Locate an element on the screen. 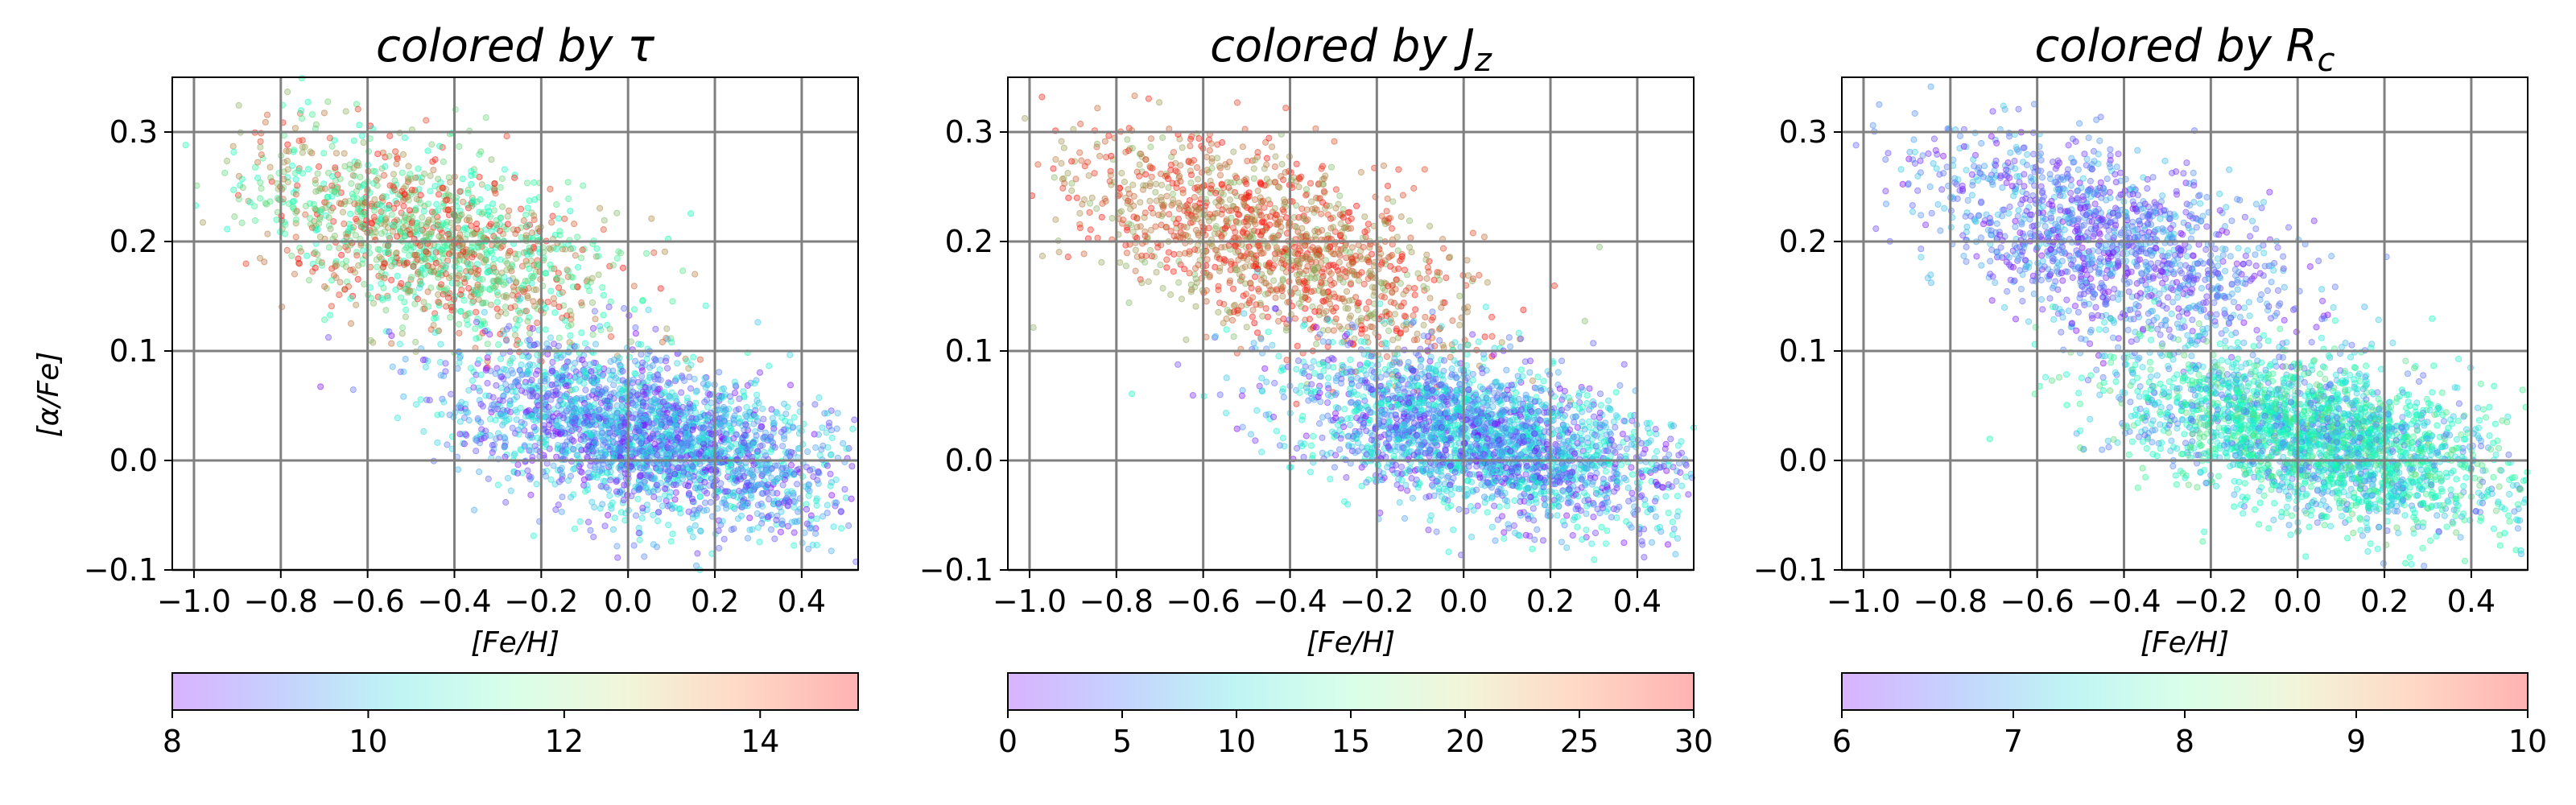 The width and height of the screenshot is (2576, 805). y-tick-label: 0.2 is located at coordinates (133, 242).